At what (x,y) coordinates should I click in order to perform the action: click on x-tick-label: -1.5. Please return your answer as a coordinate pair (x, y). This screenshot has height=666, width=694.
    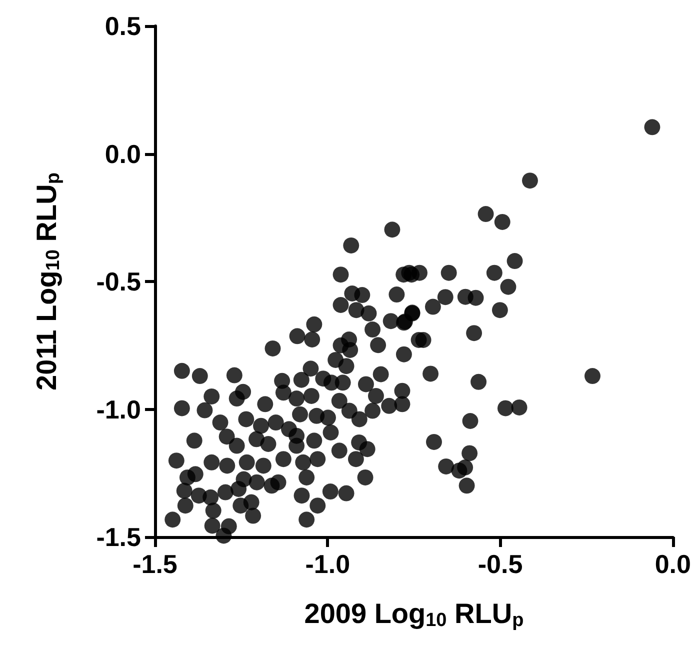
    Looking at the image, I should click on (155, 564).